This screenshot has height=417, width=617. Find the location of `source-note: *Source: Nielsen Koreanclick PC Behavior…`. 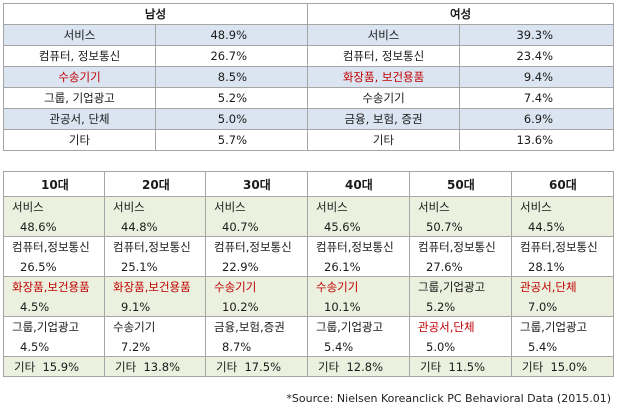

source-note: *Source: Nielsen Koreanclick PC Behavior… is located at coordinates (448, 398).